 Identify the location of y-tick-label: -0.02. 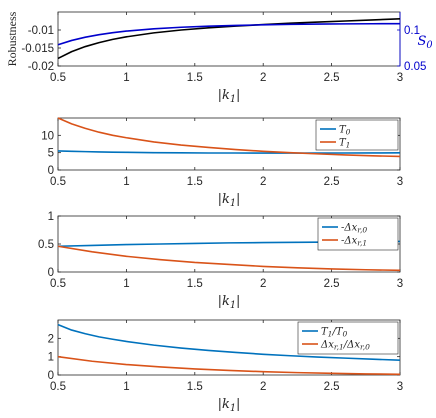
(41, 67).